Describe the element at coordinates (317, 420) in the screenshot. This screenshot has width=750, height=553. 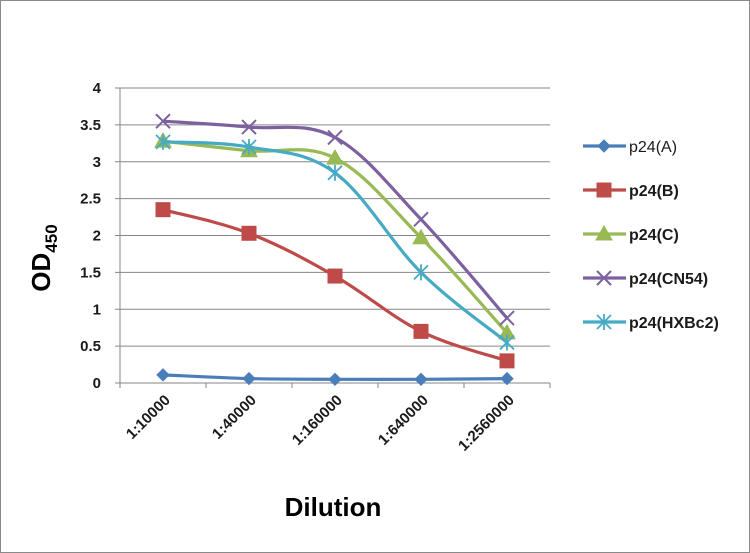
I see `x-tick-label: 1:160000` at that location.